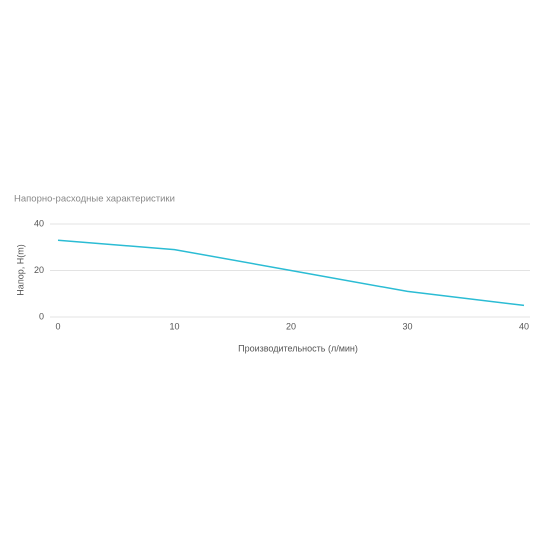  Describe the element at coordinates (57, 326) in the screenshot. I see `x-tick-label: 0` at that location.